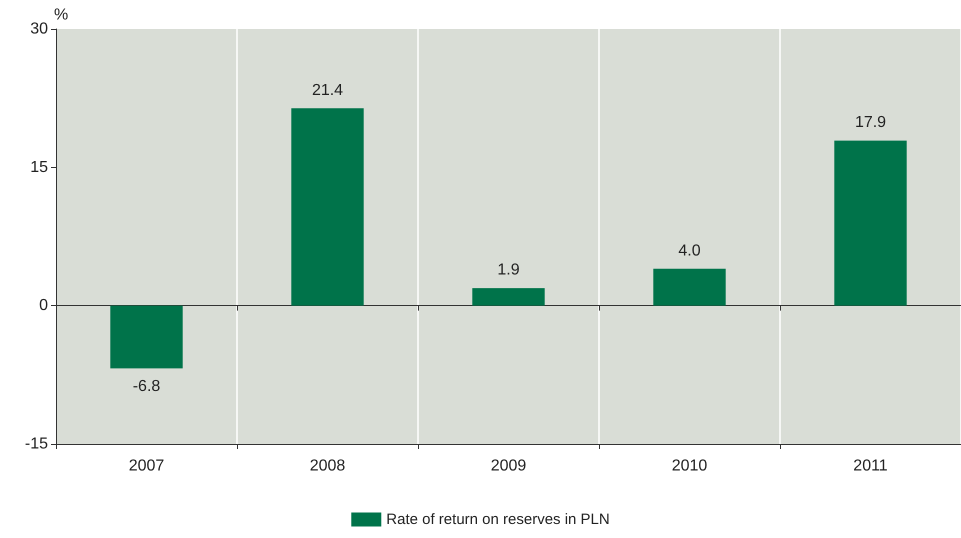  I want to click on x-tick-label: 2007, so click(146, 466).